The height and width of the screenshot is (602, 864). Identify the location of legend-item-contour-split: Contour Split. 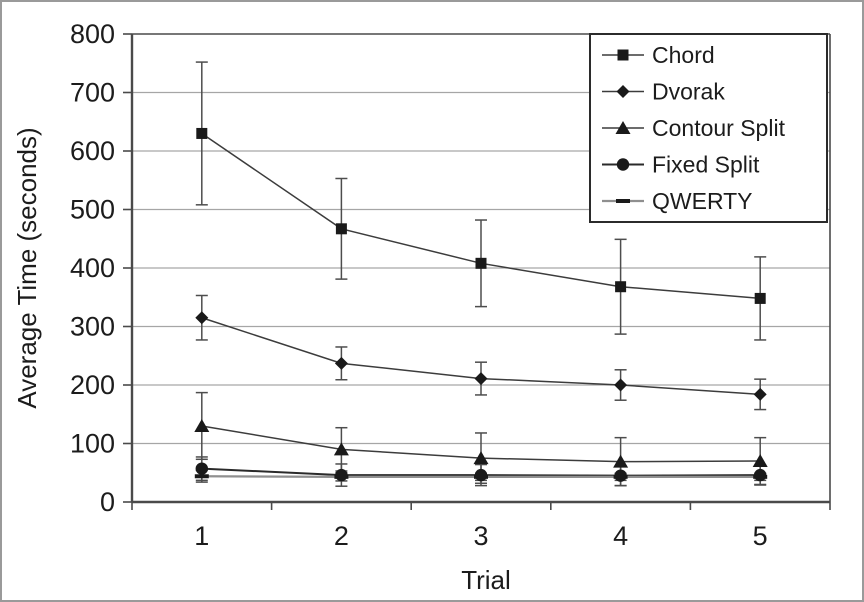
(694, 128).